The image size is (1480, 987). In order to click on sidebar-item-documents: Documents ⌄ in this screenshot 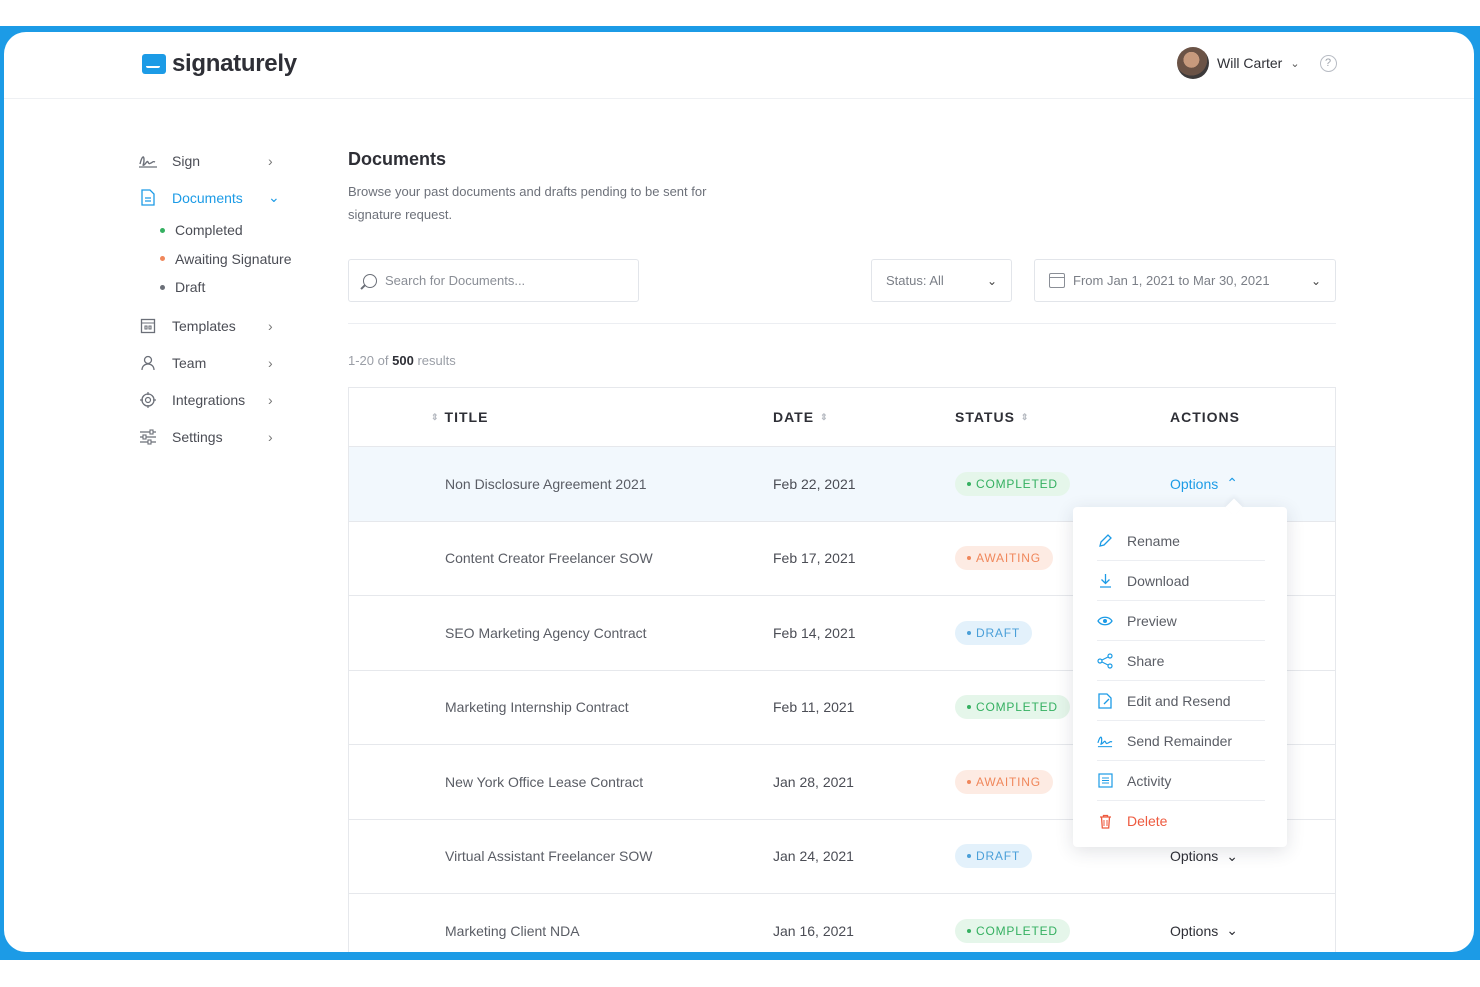, I will do `click(218, 197)`.